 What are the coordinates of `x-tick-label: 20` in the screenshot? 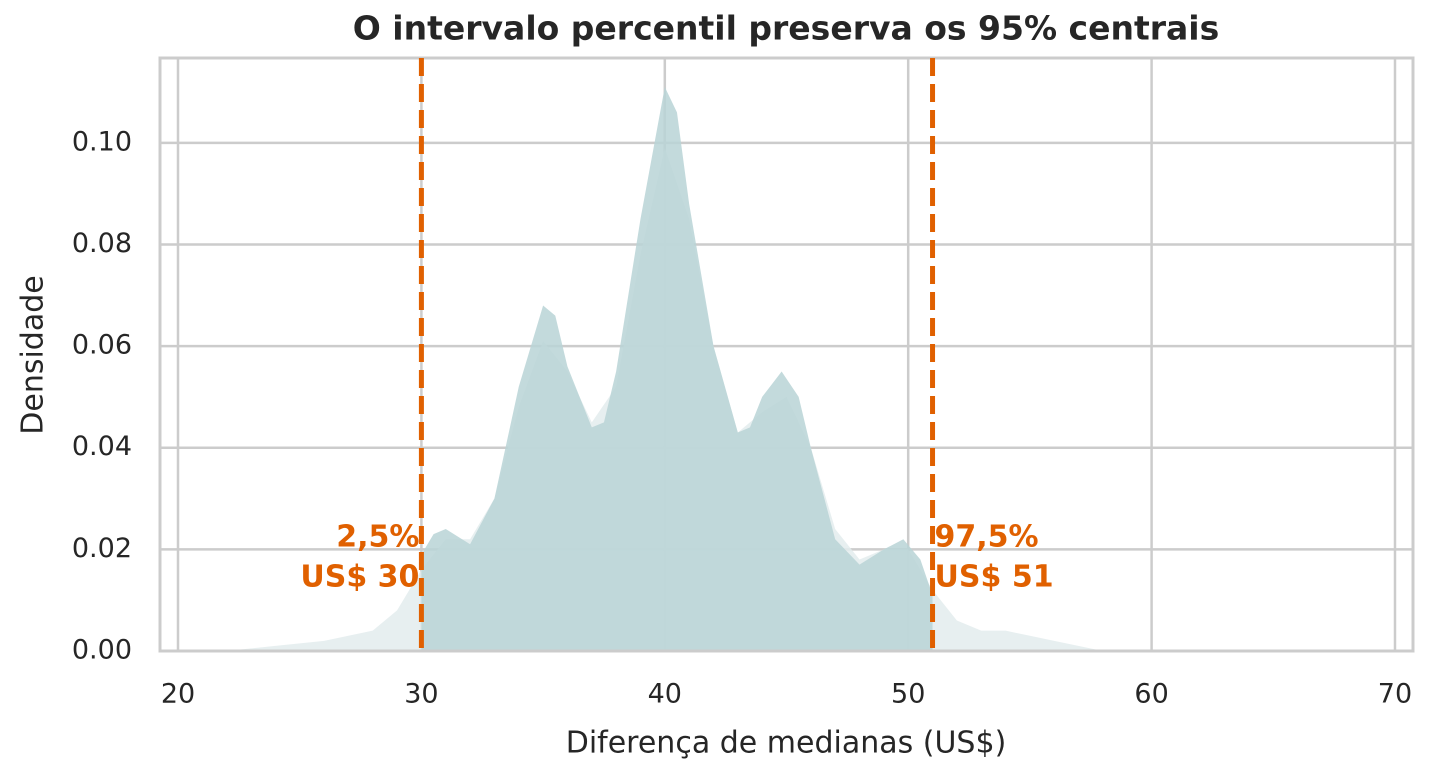 It's located at (178, 694).